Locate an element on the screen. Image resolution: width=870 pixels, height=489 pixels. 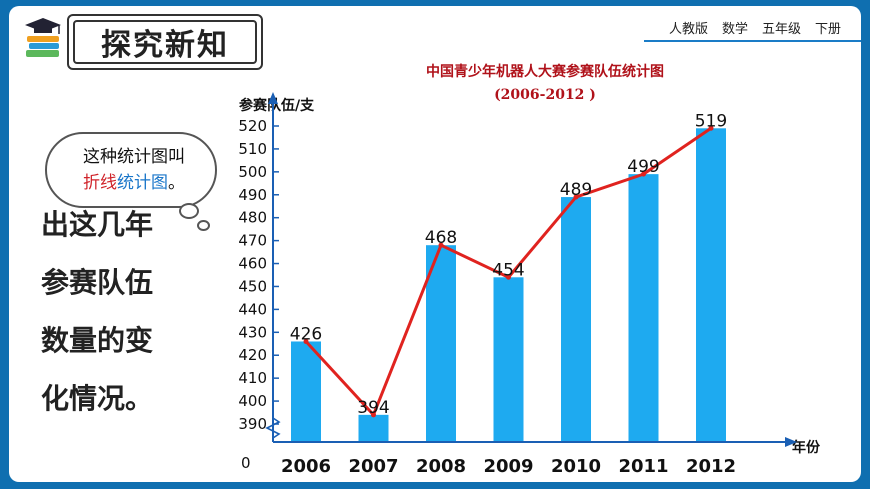
bar-2010 is located at coordinates (576, 319).